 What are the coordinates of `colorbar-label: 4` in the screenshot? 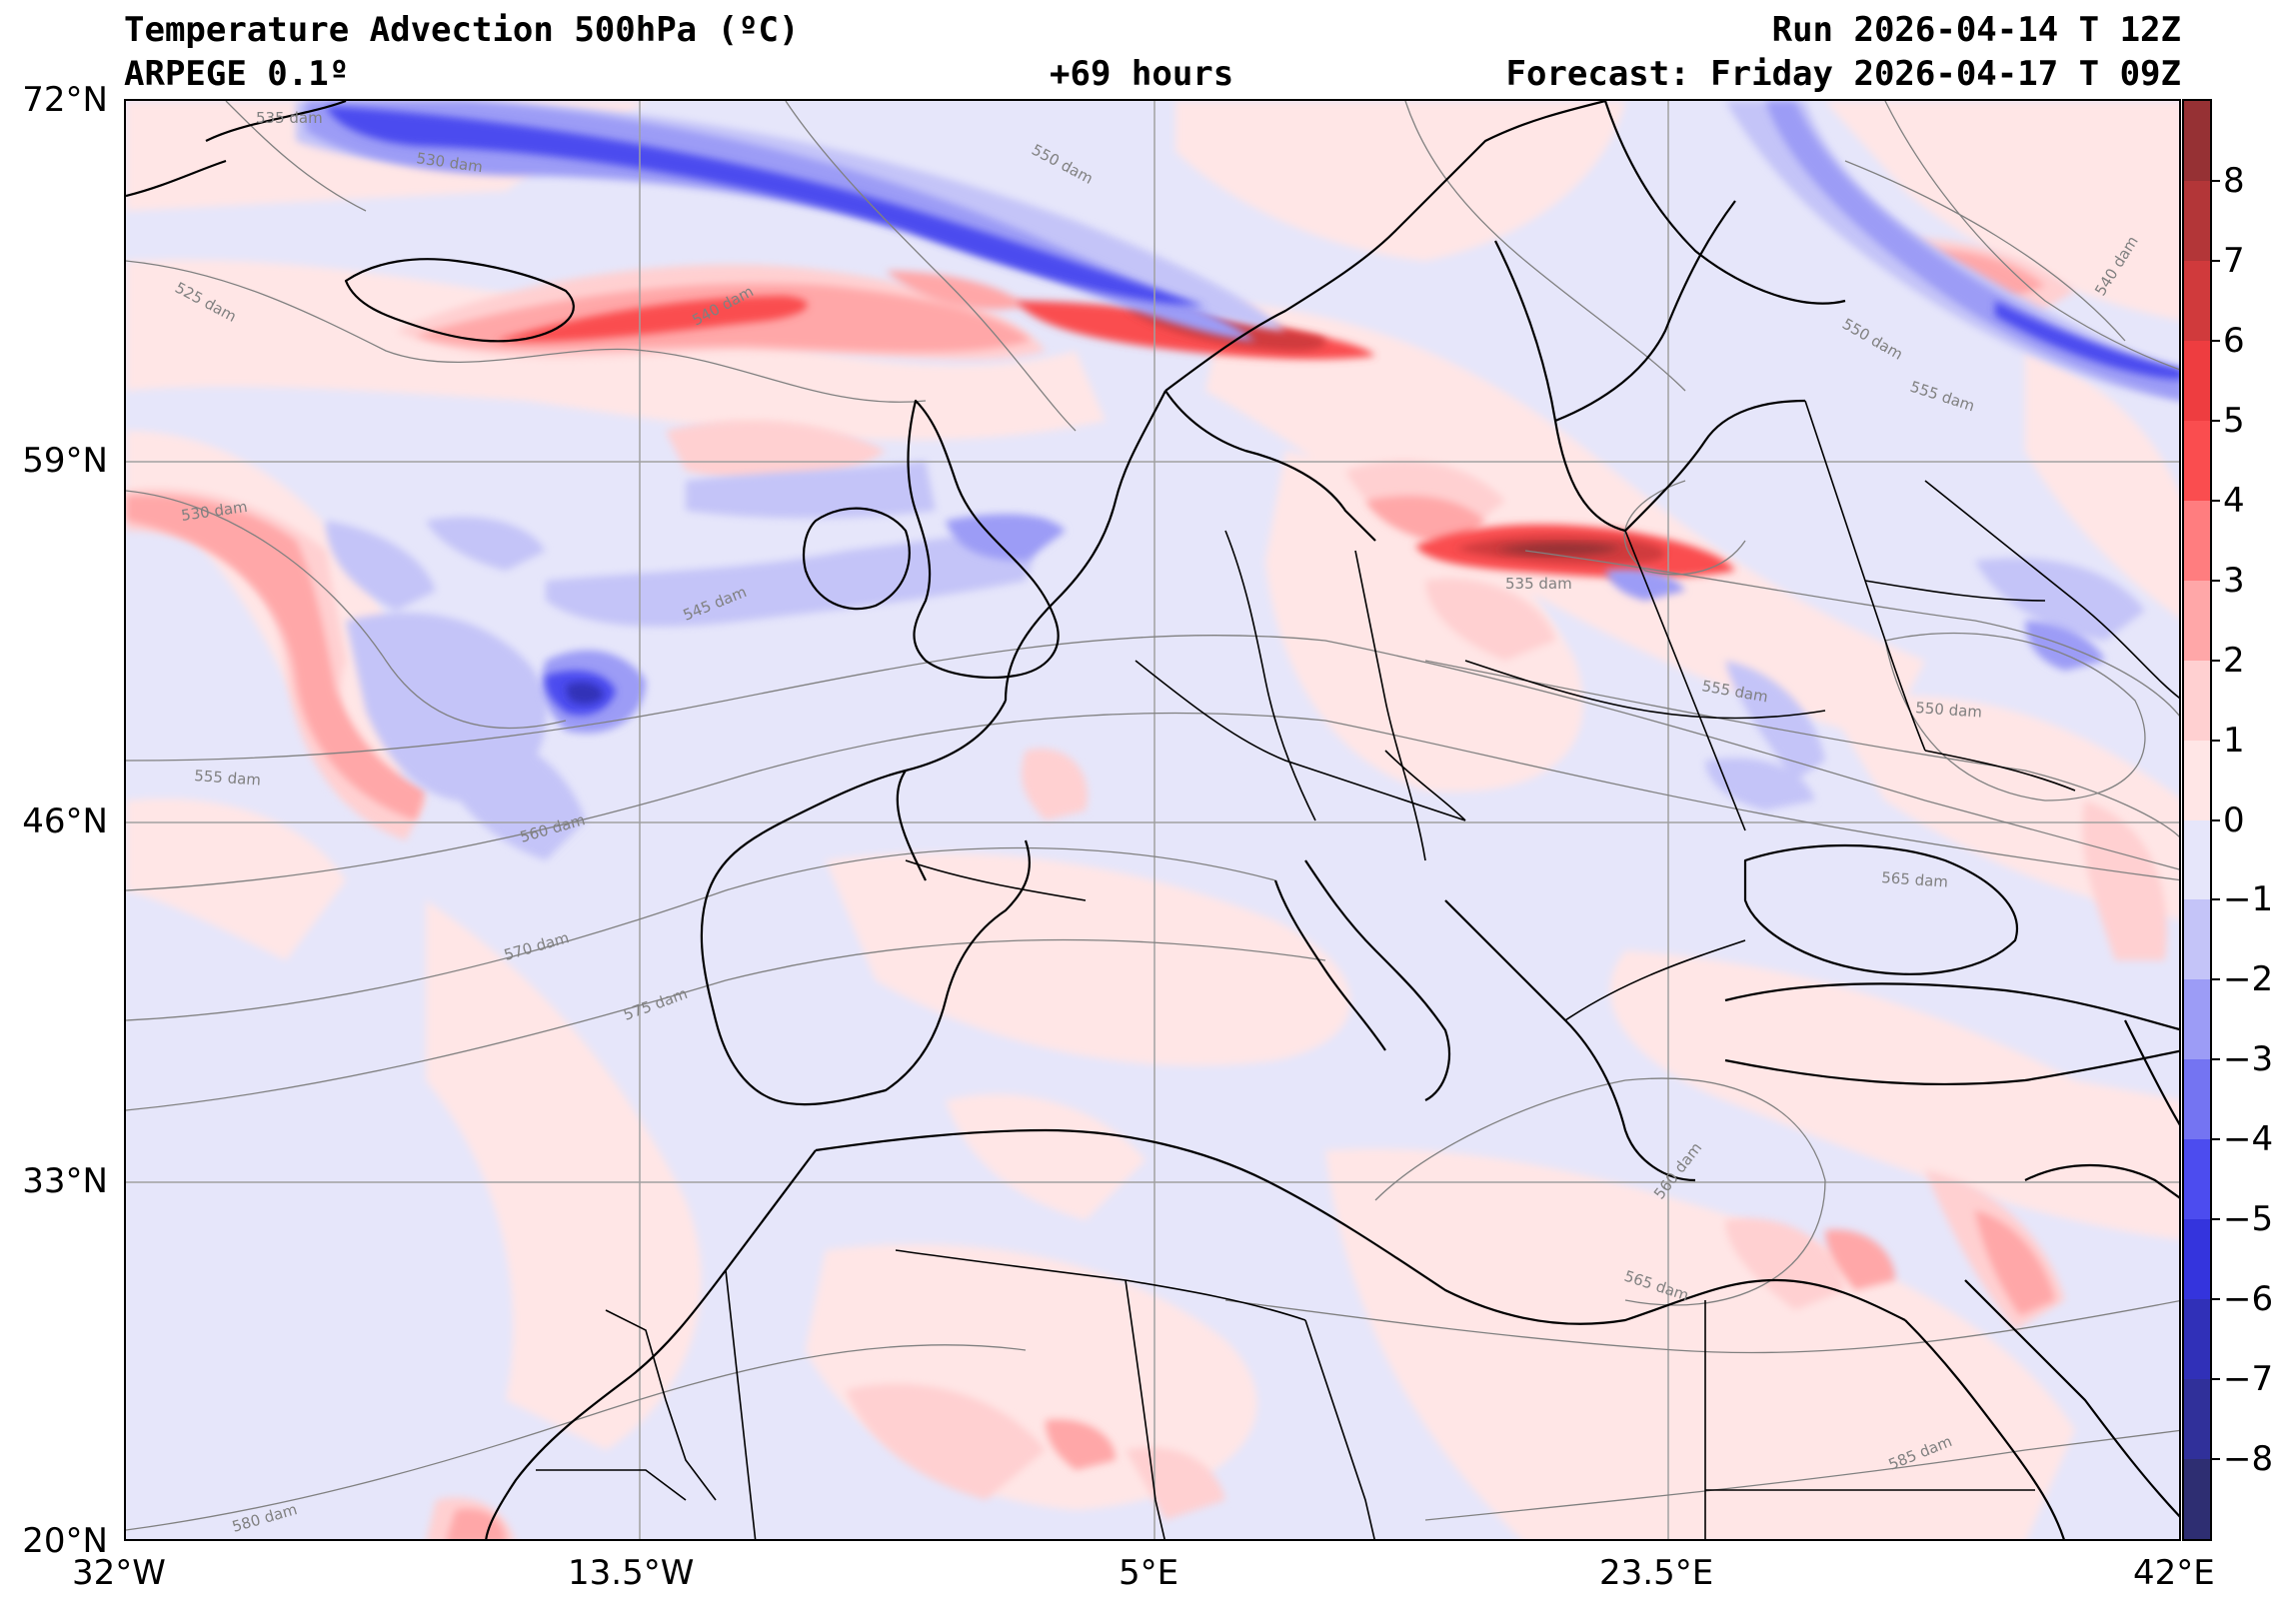 It's located at (2234, 500).